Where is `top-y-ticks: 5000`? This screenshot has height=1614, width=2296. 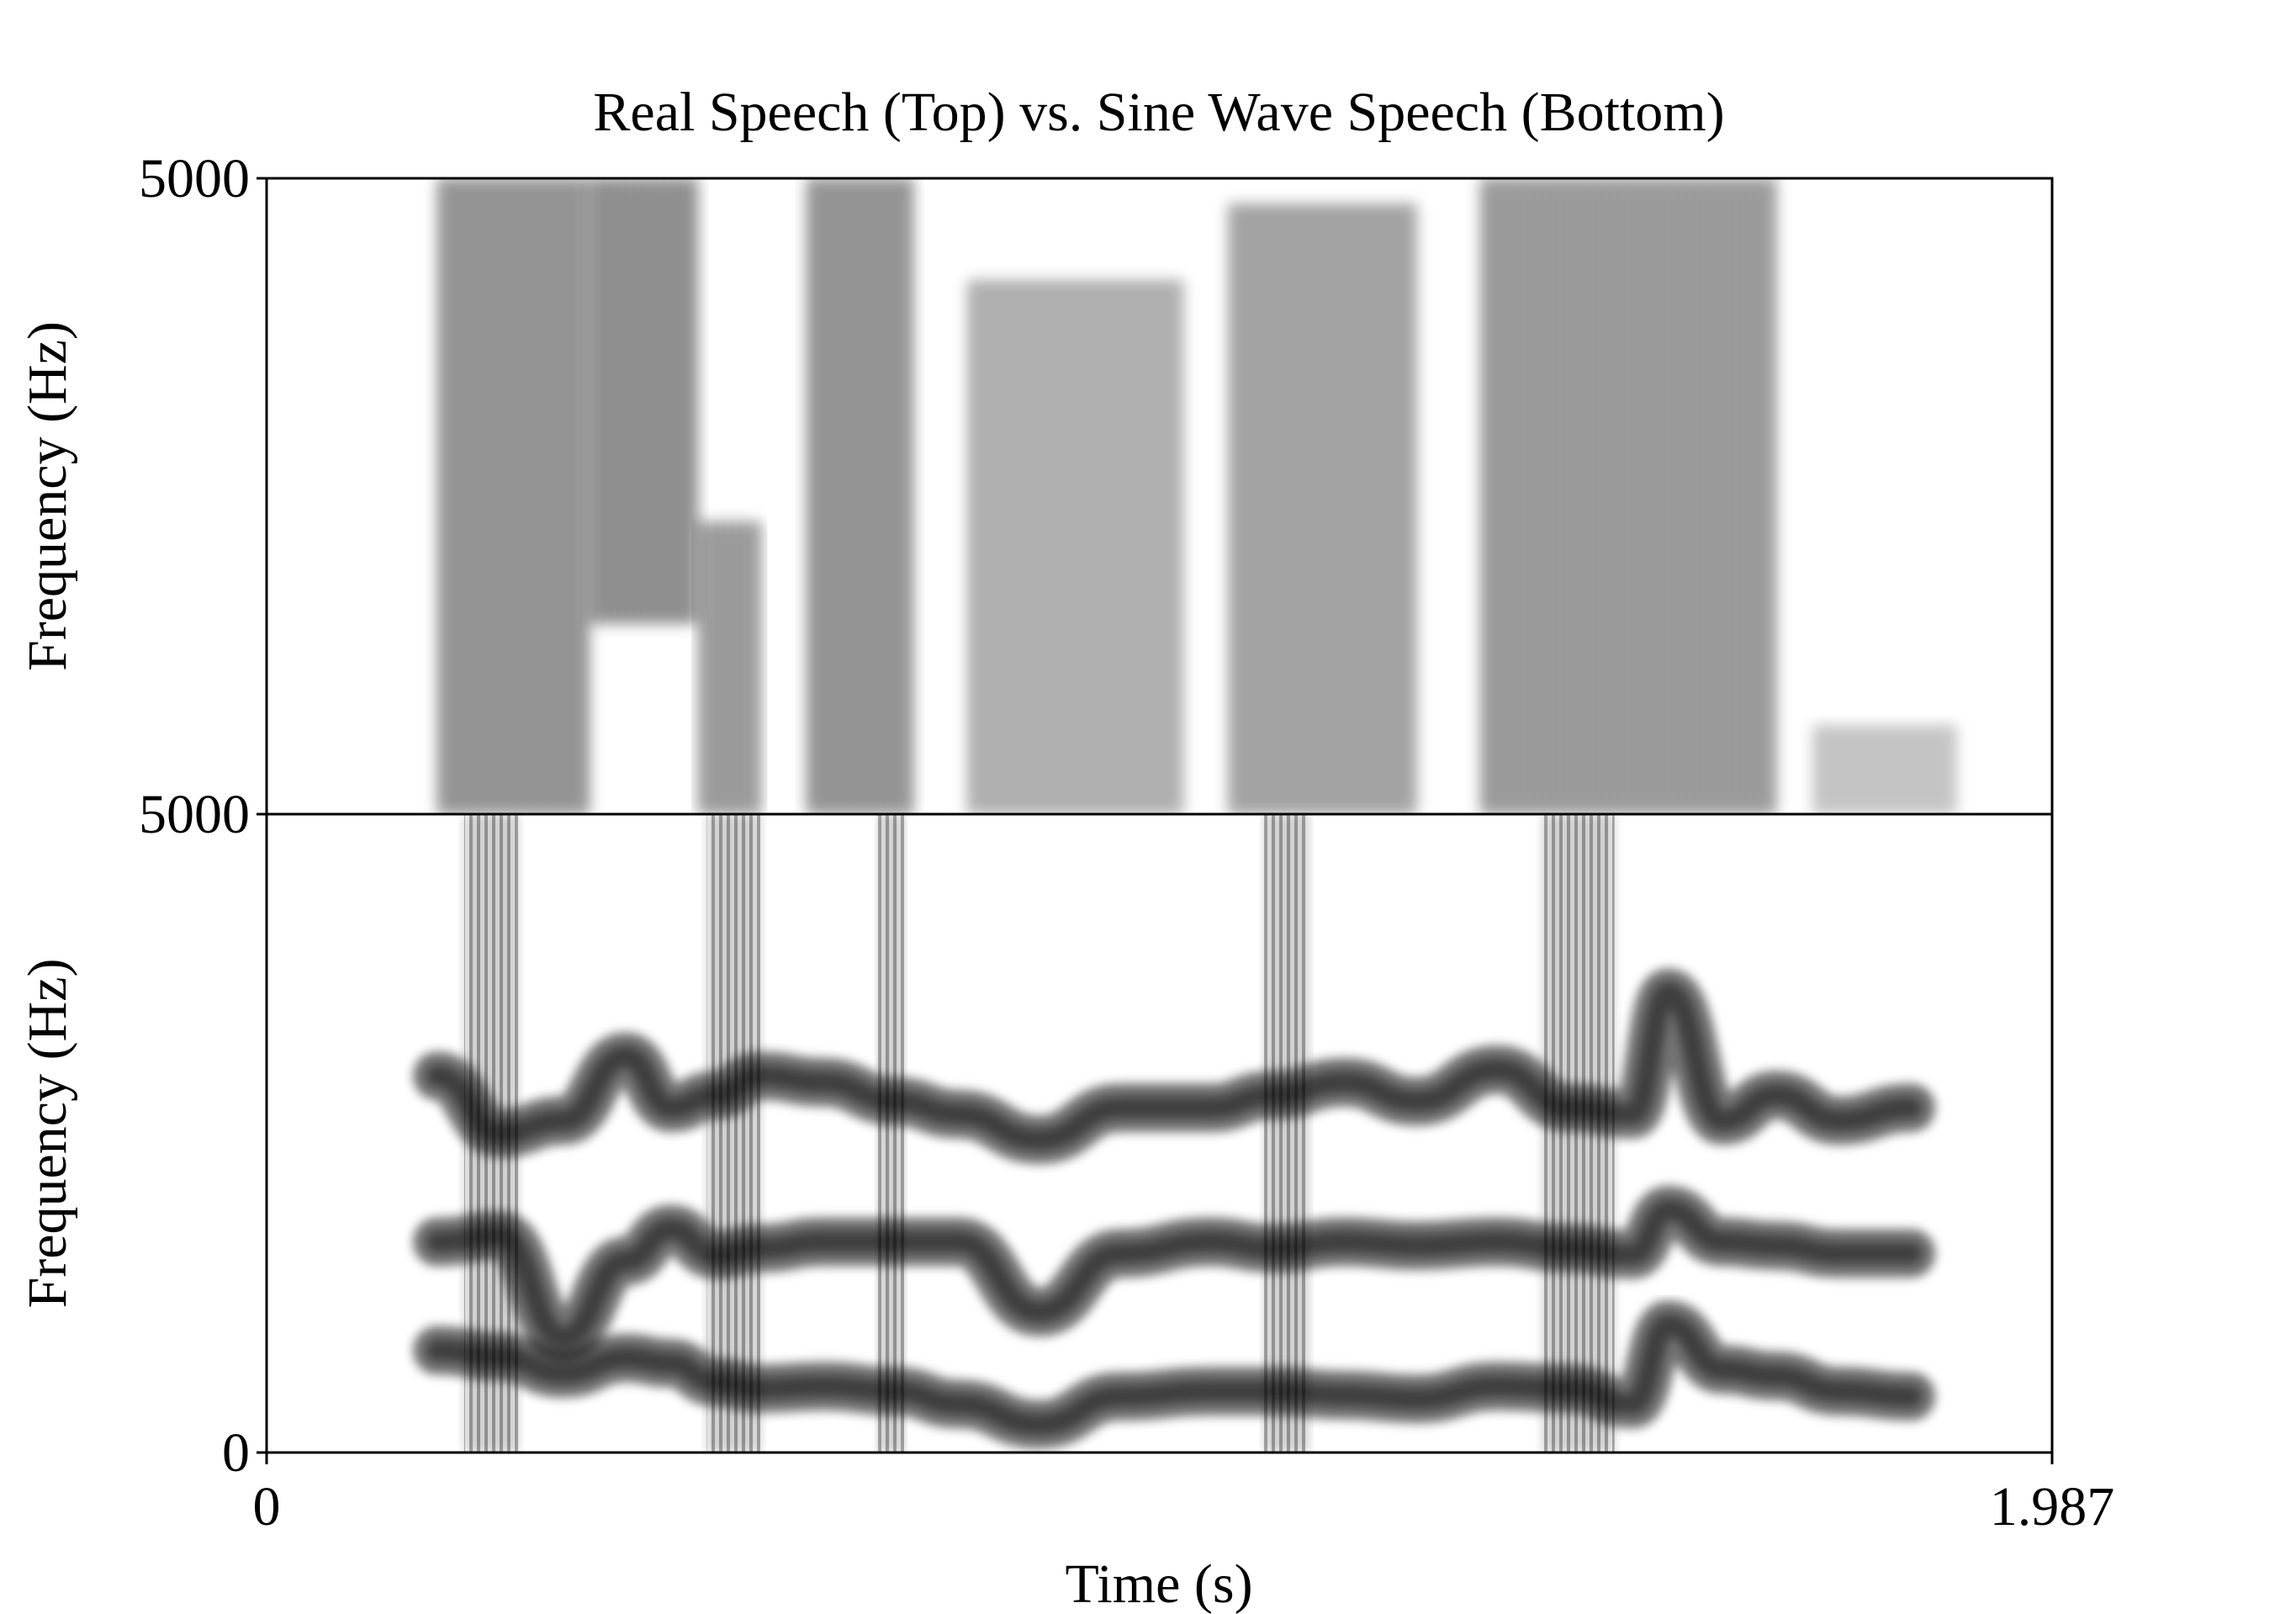 top-y-ticks: 5000 is located at coordinates (203, 178).